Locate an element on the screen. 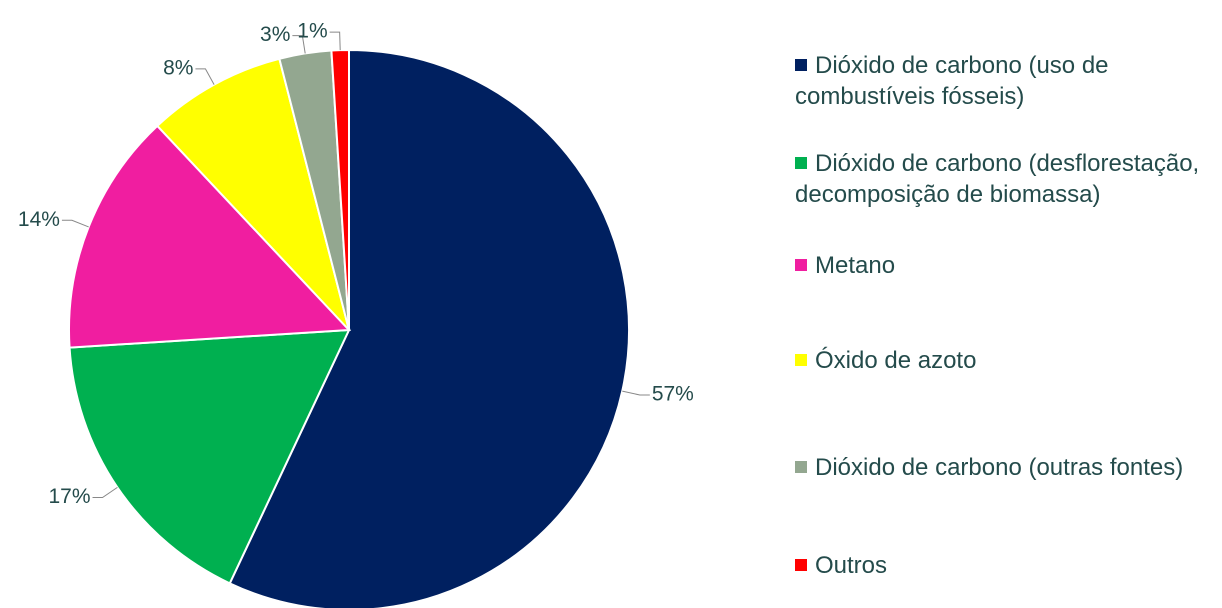 The image size is (1222, 608). legend-entry: Outros is located at coordinates (1005, 565).